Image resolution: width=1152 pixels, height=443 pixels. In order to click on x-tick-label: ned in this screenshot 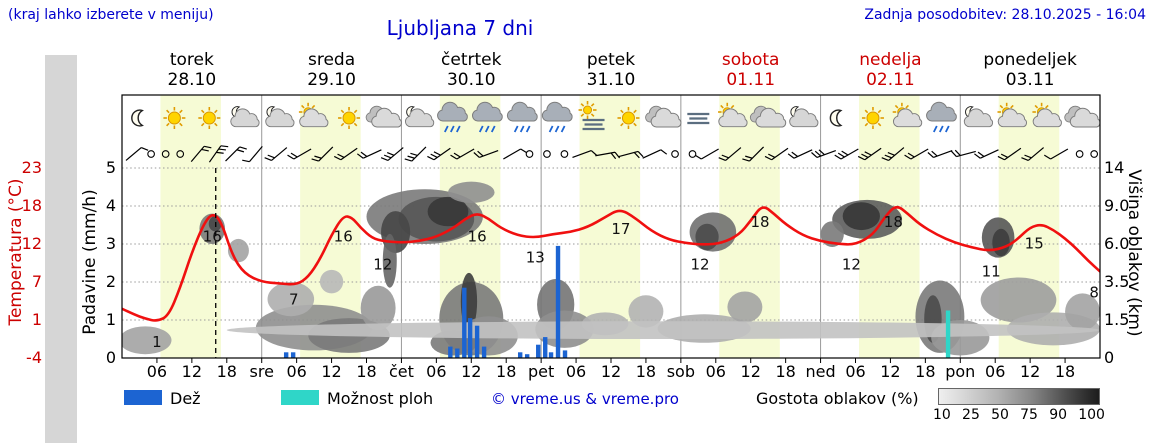, I will do `click(820, 371)`.